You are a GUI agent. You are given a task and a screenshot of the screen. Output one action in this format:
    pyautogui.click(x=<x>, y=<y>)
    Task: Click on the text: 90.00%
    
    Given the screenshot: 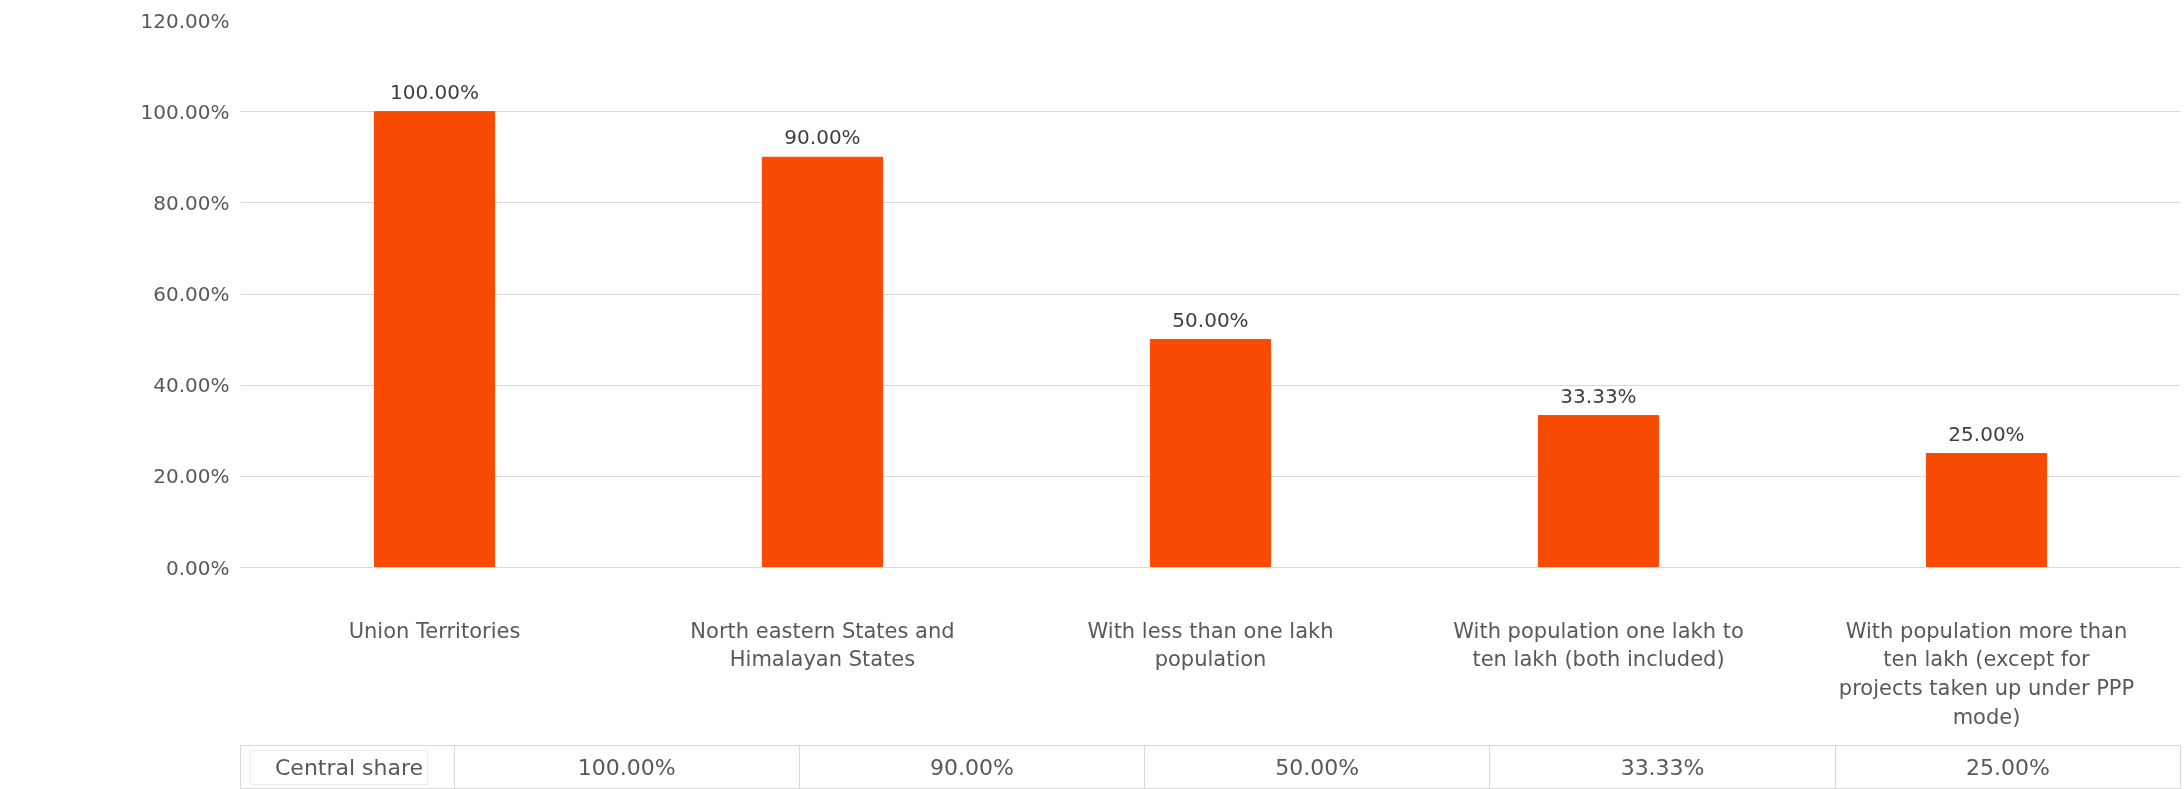 What is the action you would take?
    pyautogui.click(x=822, y=137)
    